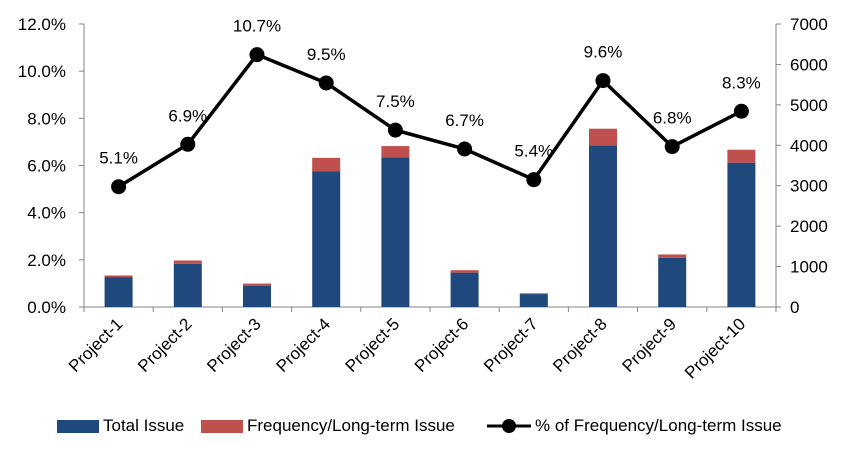 This screenshot has height=455, width=851. I want to click on left-tick-label: 6.0%, so click(46, 166).